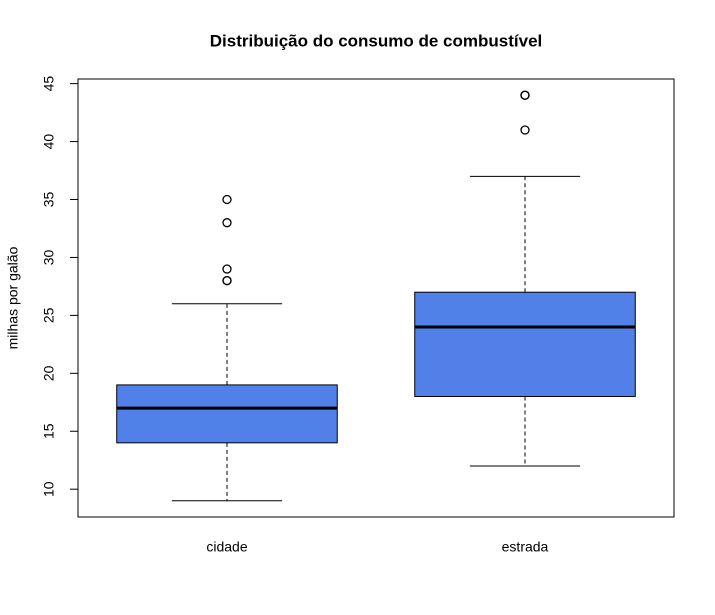 The image size is (715, 615). What do you see at coordinates (525, 547) in the screenshot?
I see `x-tick-label: estrada` at bounding box center [525, 547].